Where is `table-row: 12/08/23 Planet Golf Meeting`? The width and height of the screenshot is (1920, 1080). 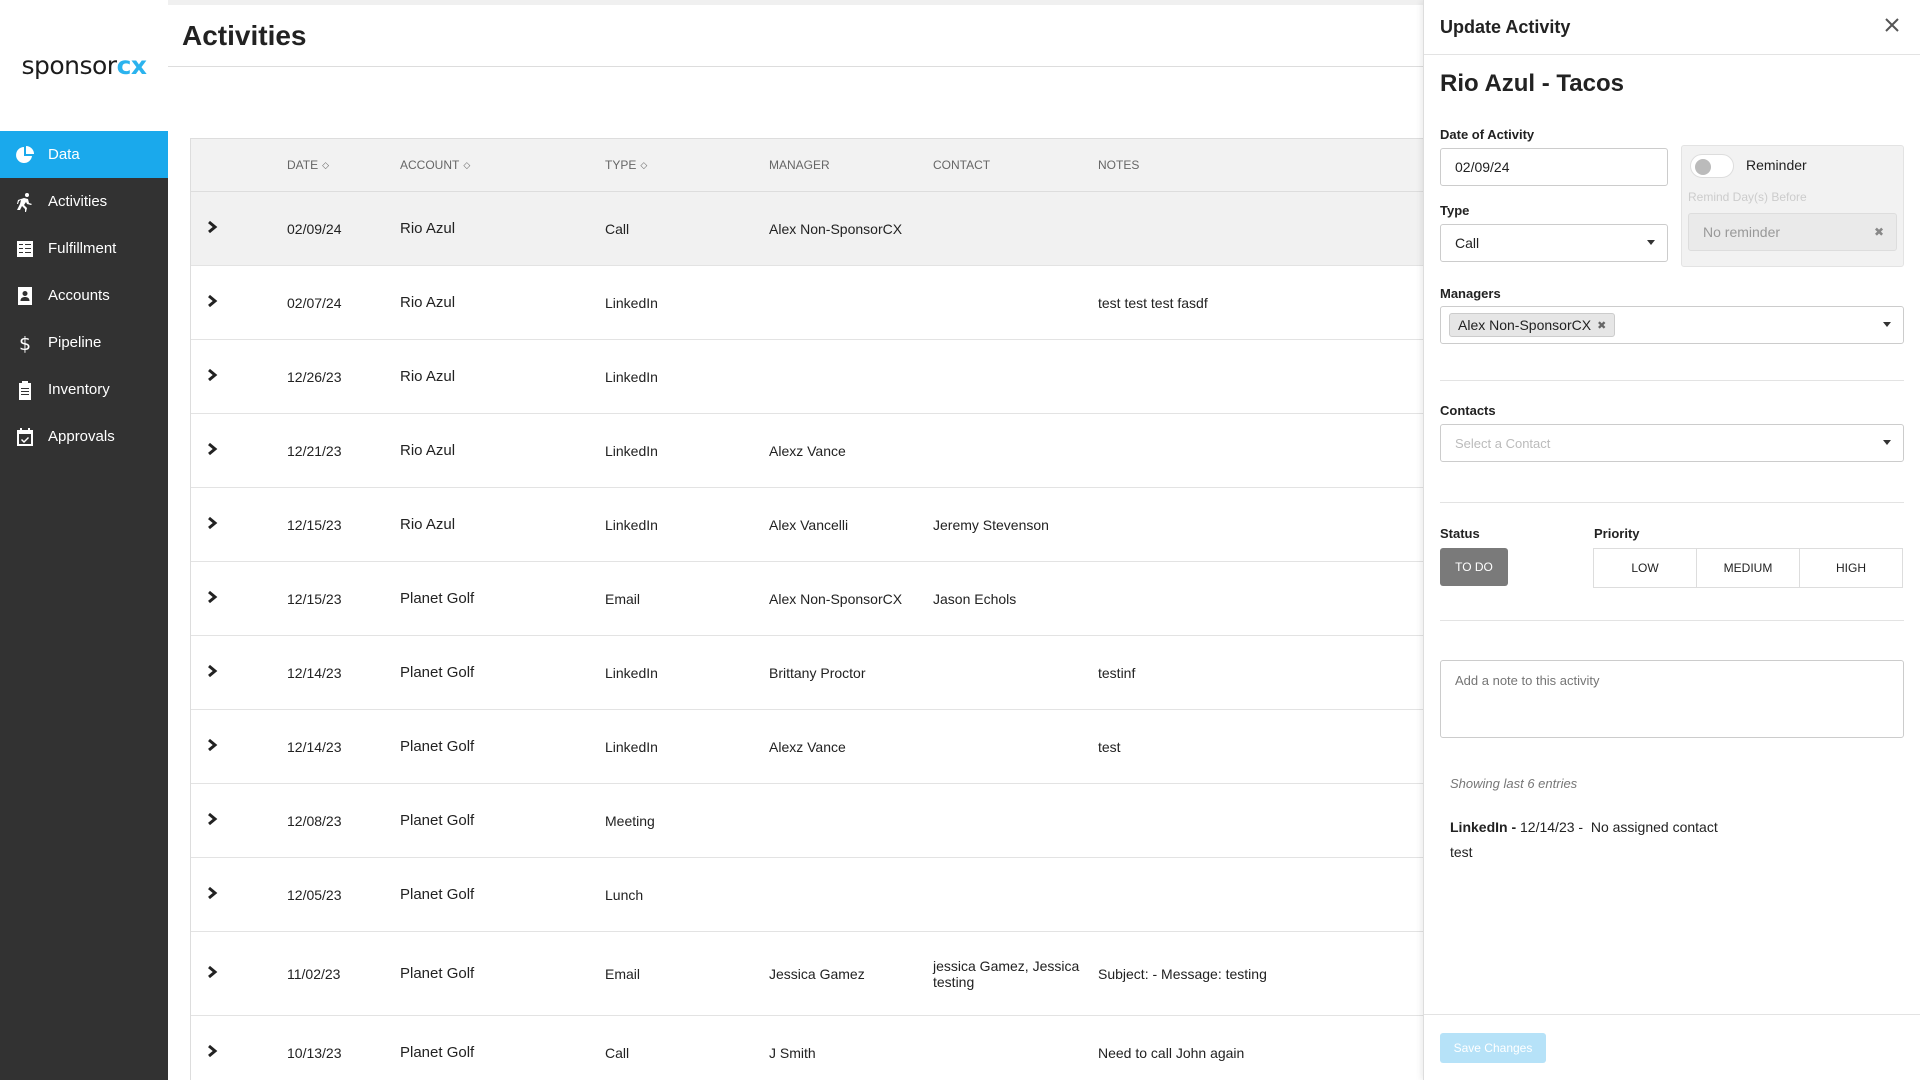 table-row: 12/08/23 Planet Golf Meeting is located at coordinates (807, 821).